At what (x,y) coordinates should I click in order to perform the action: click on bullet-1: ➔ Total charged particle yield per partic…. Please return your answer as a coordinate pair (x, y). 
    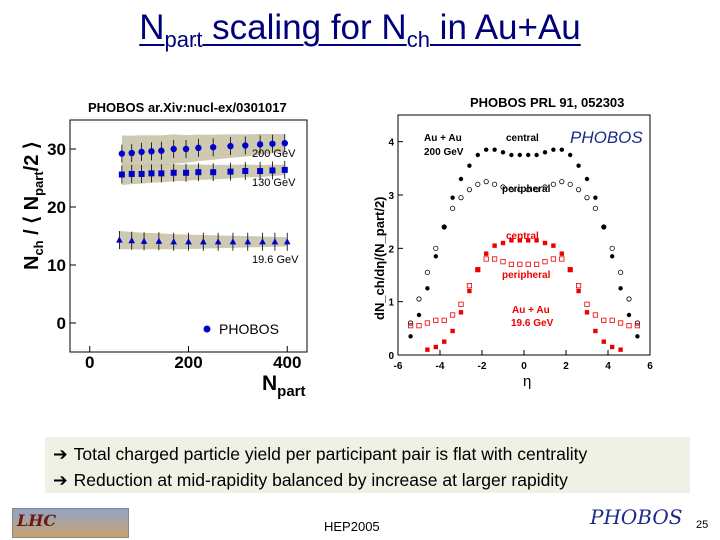
    Looking at the image, I should click on (320, 454).